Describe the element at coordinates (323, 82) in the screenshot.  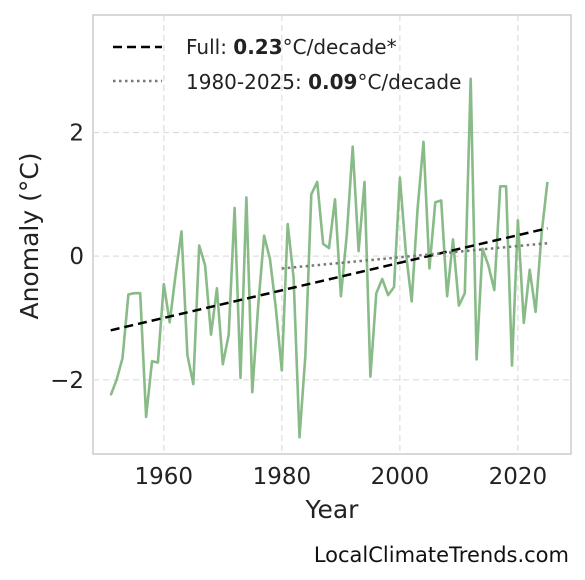
I see `legend-entry-recent: 1980-2025: 0.09°C/decade` at that location.